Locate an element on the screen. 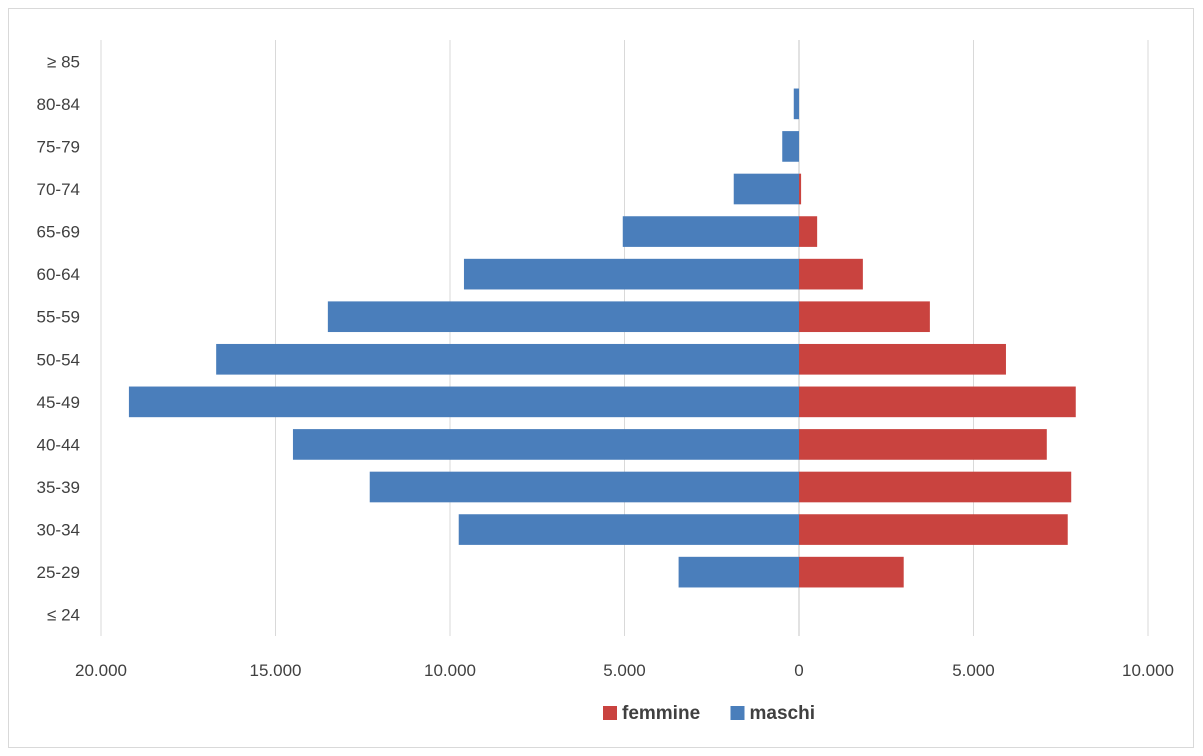  y-tick-label: 55-59 is located at coordinates (58, 317).